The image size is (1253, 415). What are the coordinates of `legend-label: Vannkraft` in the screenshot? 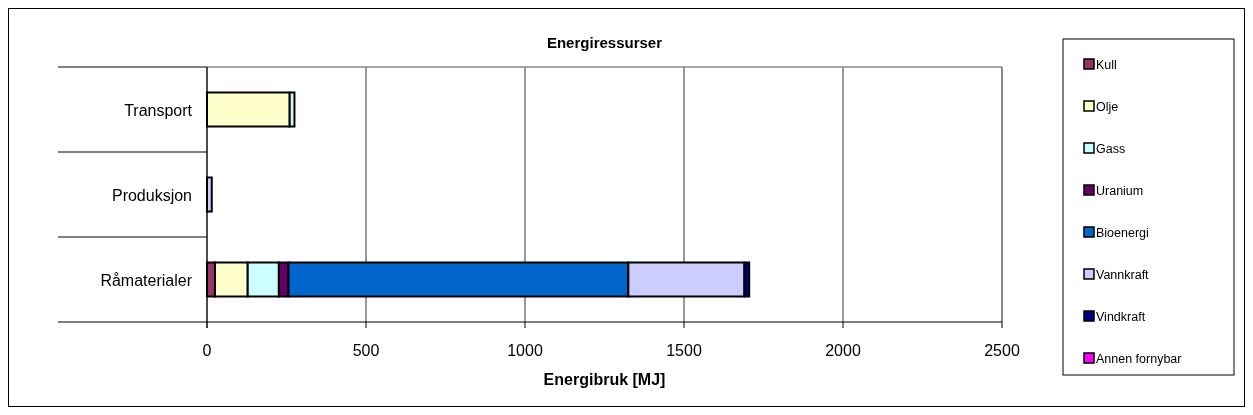 It's located at (1123, 275).